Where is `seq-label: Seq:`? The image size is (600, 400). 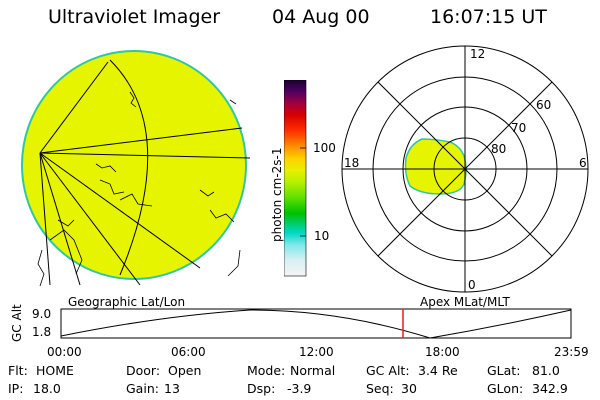 seq-label: Seq: is located at coordinates (380, 388).